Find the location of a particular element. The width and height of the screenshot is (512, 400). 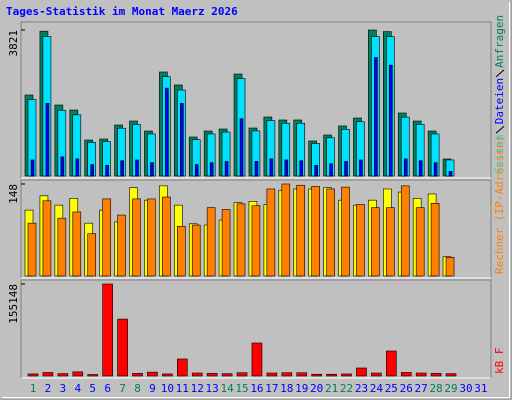

x-tick-label: 16 is located at coordinates (256, 388).